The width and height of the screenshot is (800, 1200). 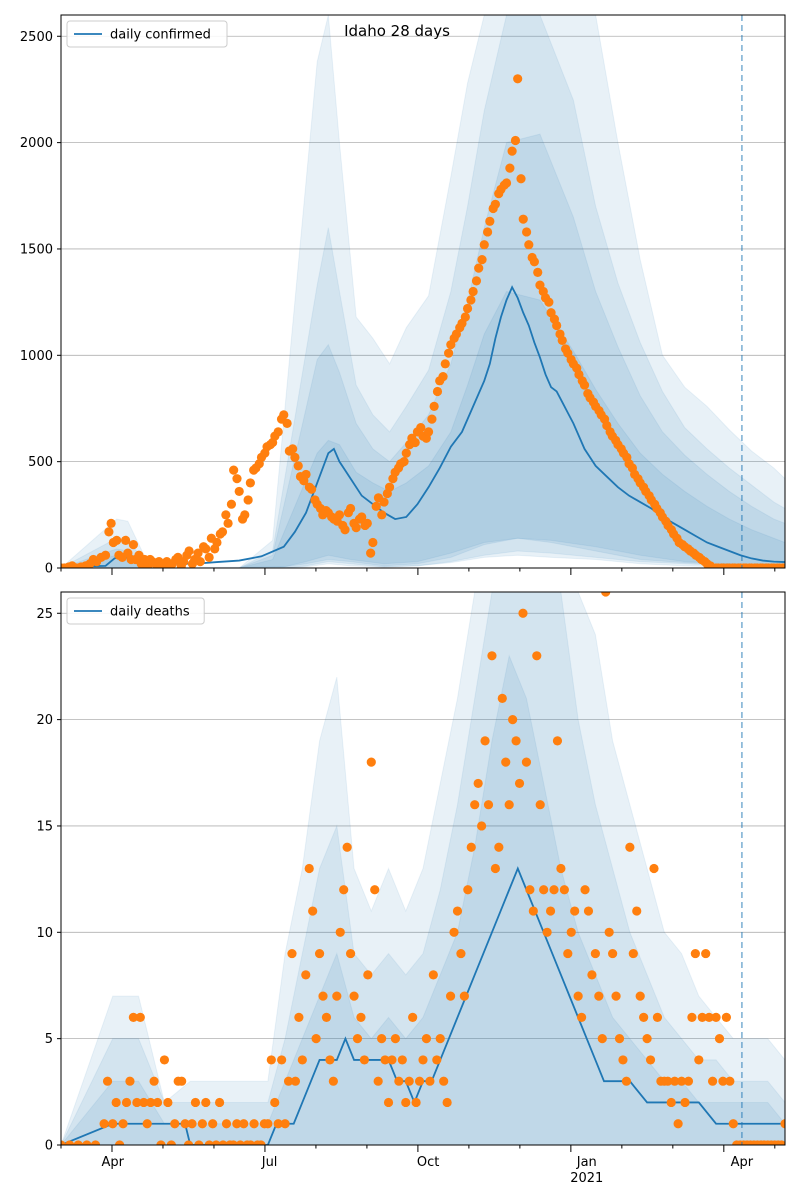 I want to click on y-tick-label: 5, so click(x=49, y=1039).